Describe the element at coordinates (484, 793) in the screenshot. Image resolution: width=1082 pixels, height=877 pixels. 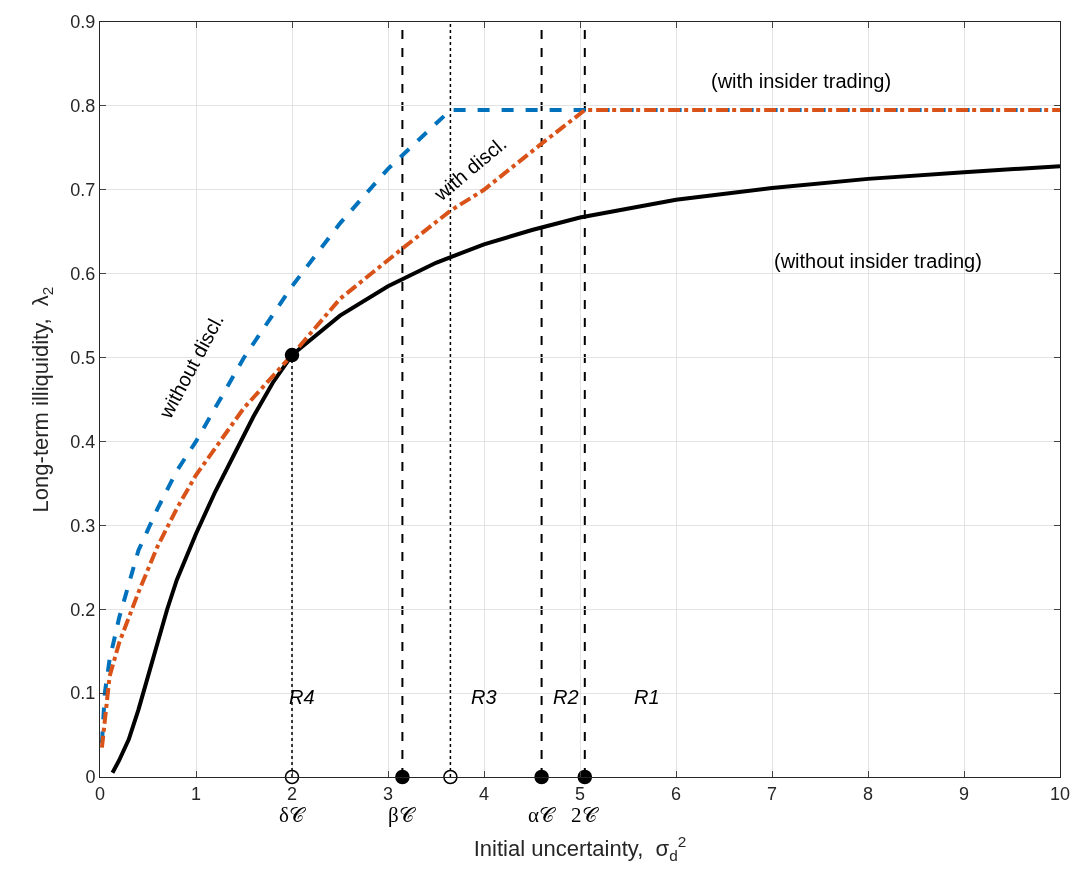
I see `x-tick-label: 4` at that location.